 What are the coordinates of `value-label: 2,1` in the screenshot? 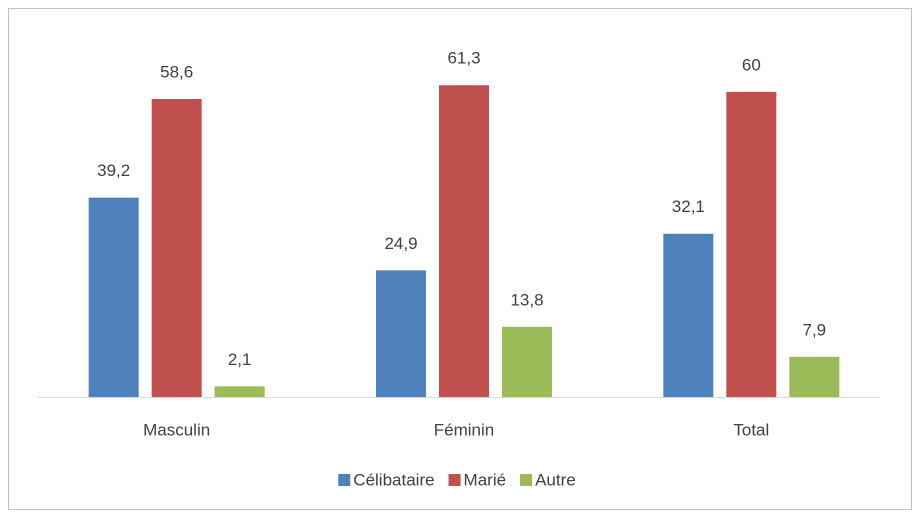 It's located at (240, 359).